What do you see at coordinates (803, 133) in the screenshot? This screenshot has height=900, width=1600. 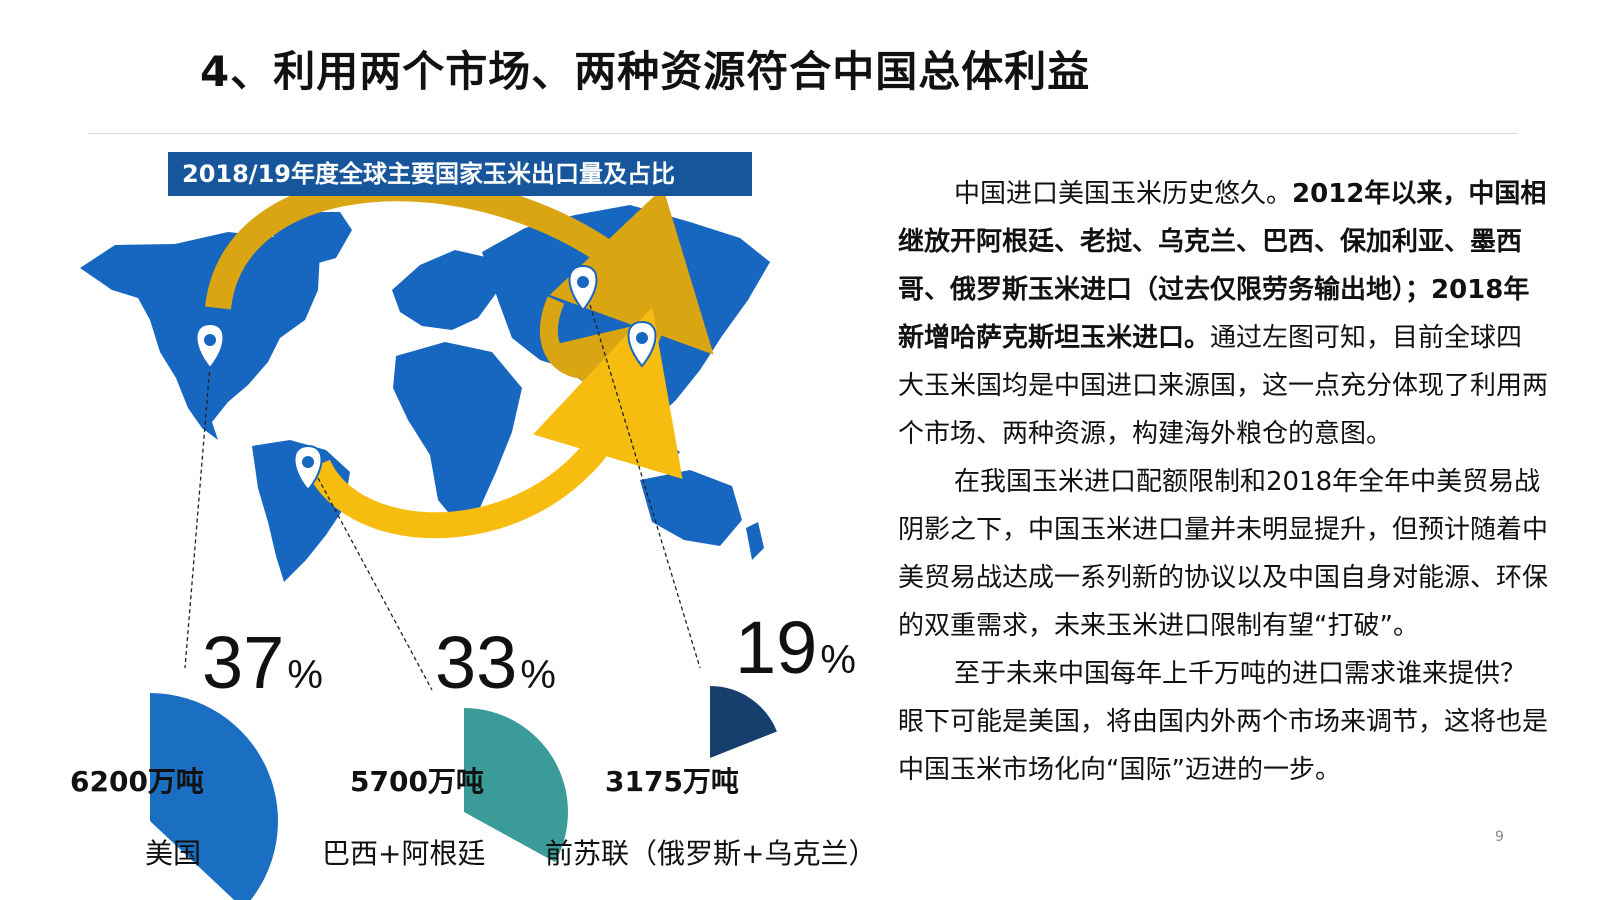 I see `title-divider` at bounding box center [803, 133].